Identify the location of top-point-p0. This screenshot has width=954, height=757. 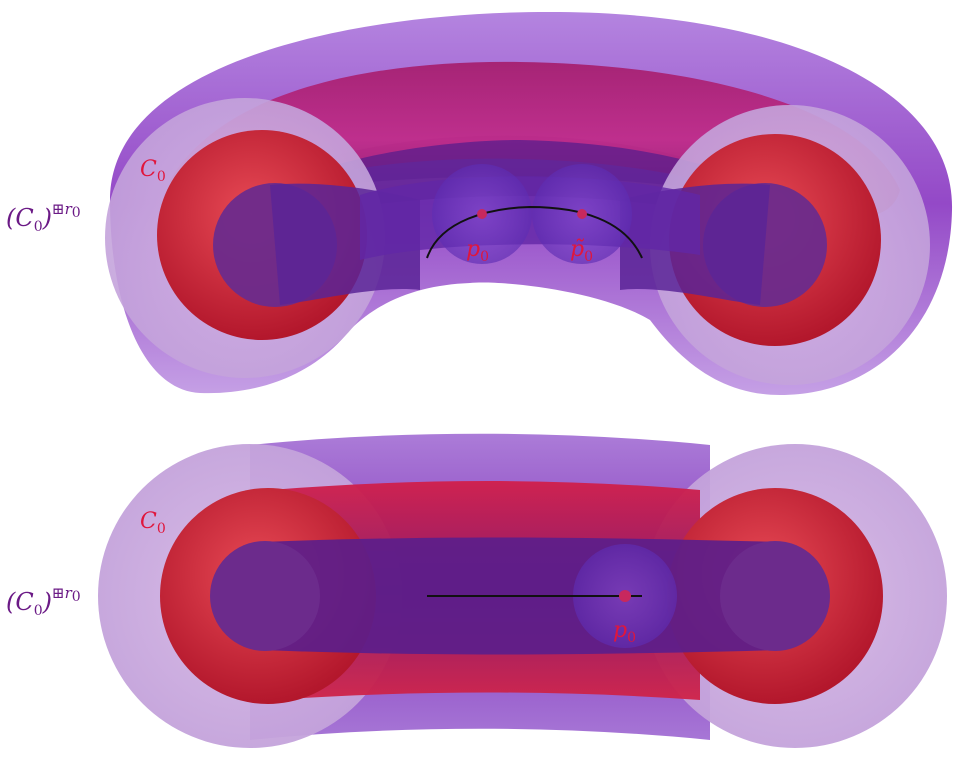
(482, 214).